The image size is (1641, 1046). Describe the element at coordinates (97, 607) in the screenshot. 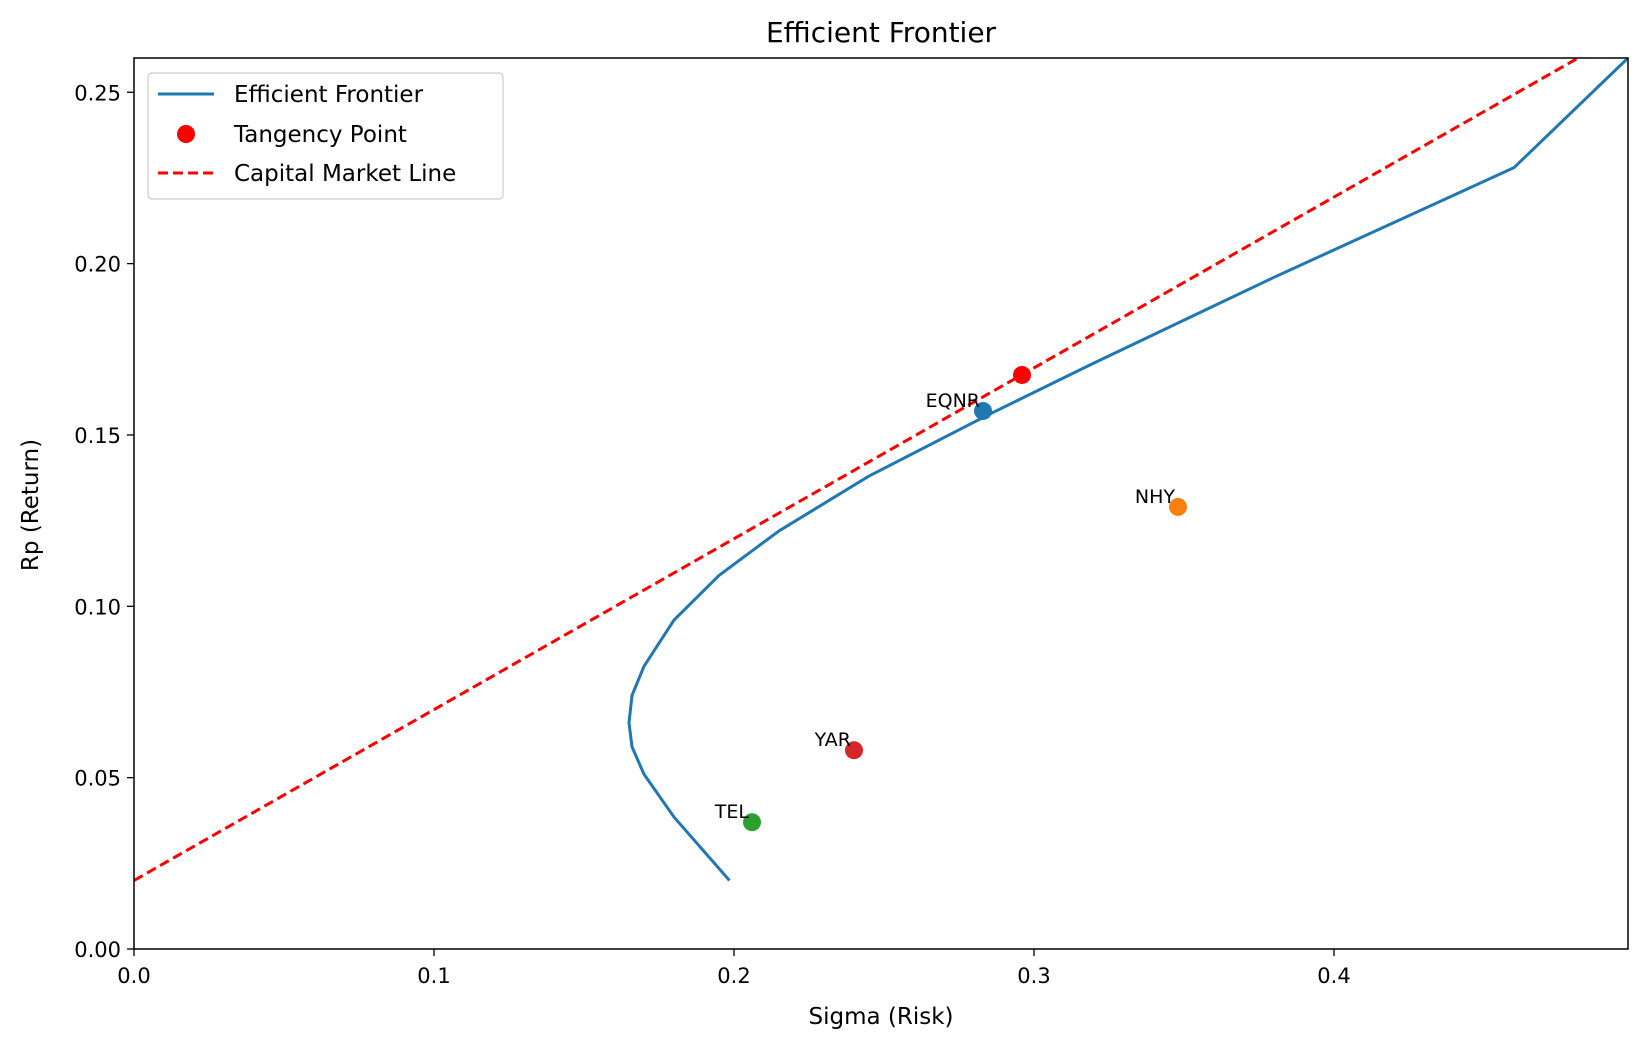

I see `y-tick-label: 0.10` at that location.